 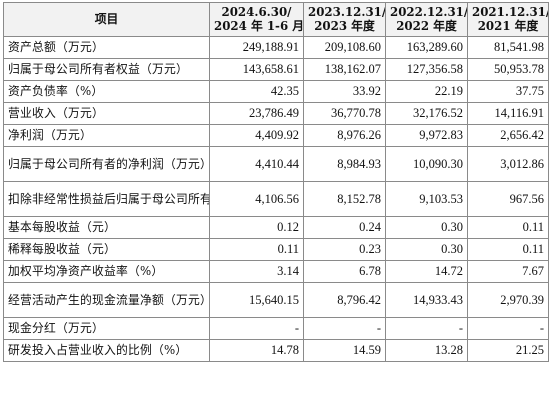 What do you see at coordinates (106, 300) in the screenshot?
I see `row-label: 经营活动产生的现金流量净额（万元）` at bounding box center [106, 300].